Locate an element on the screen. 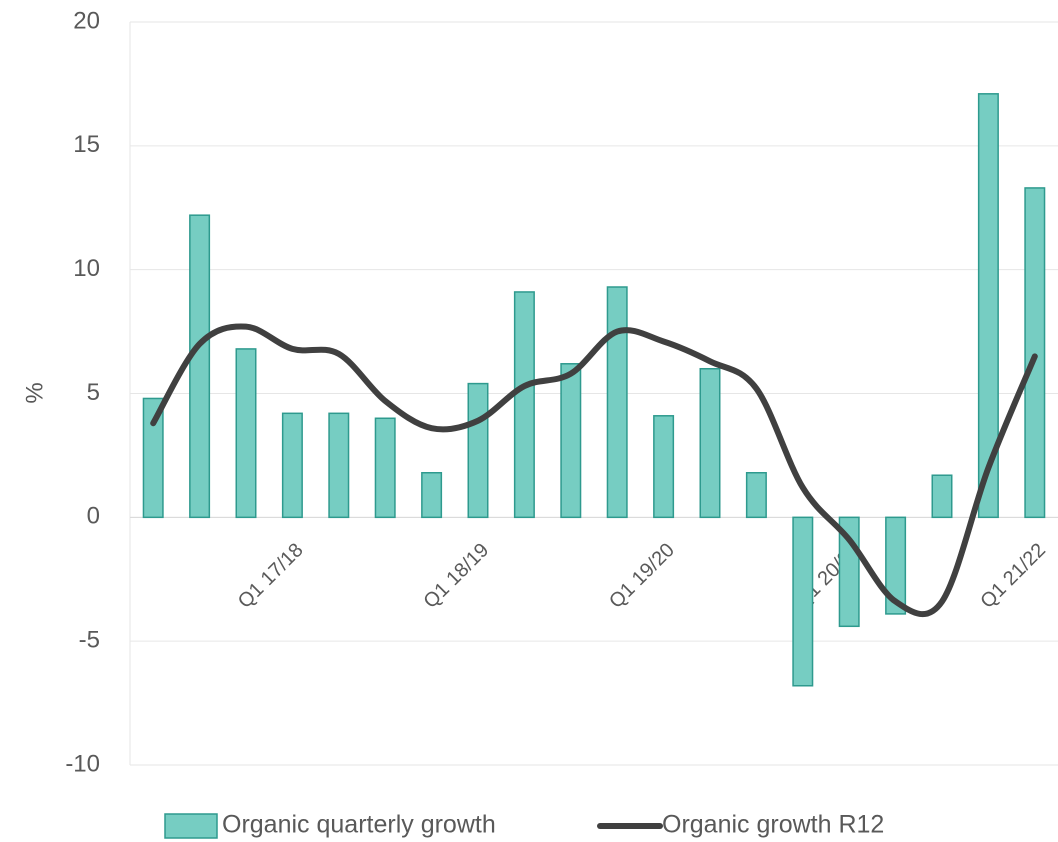 The width and height of the screenshot is (1058, 842). y-tick-label: 0 is located at coordinates (93, 516).